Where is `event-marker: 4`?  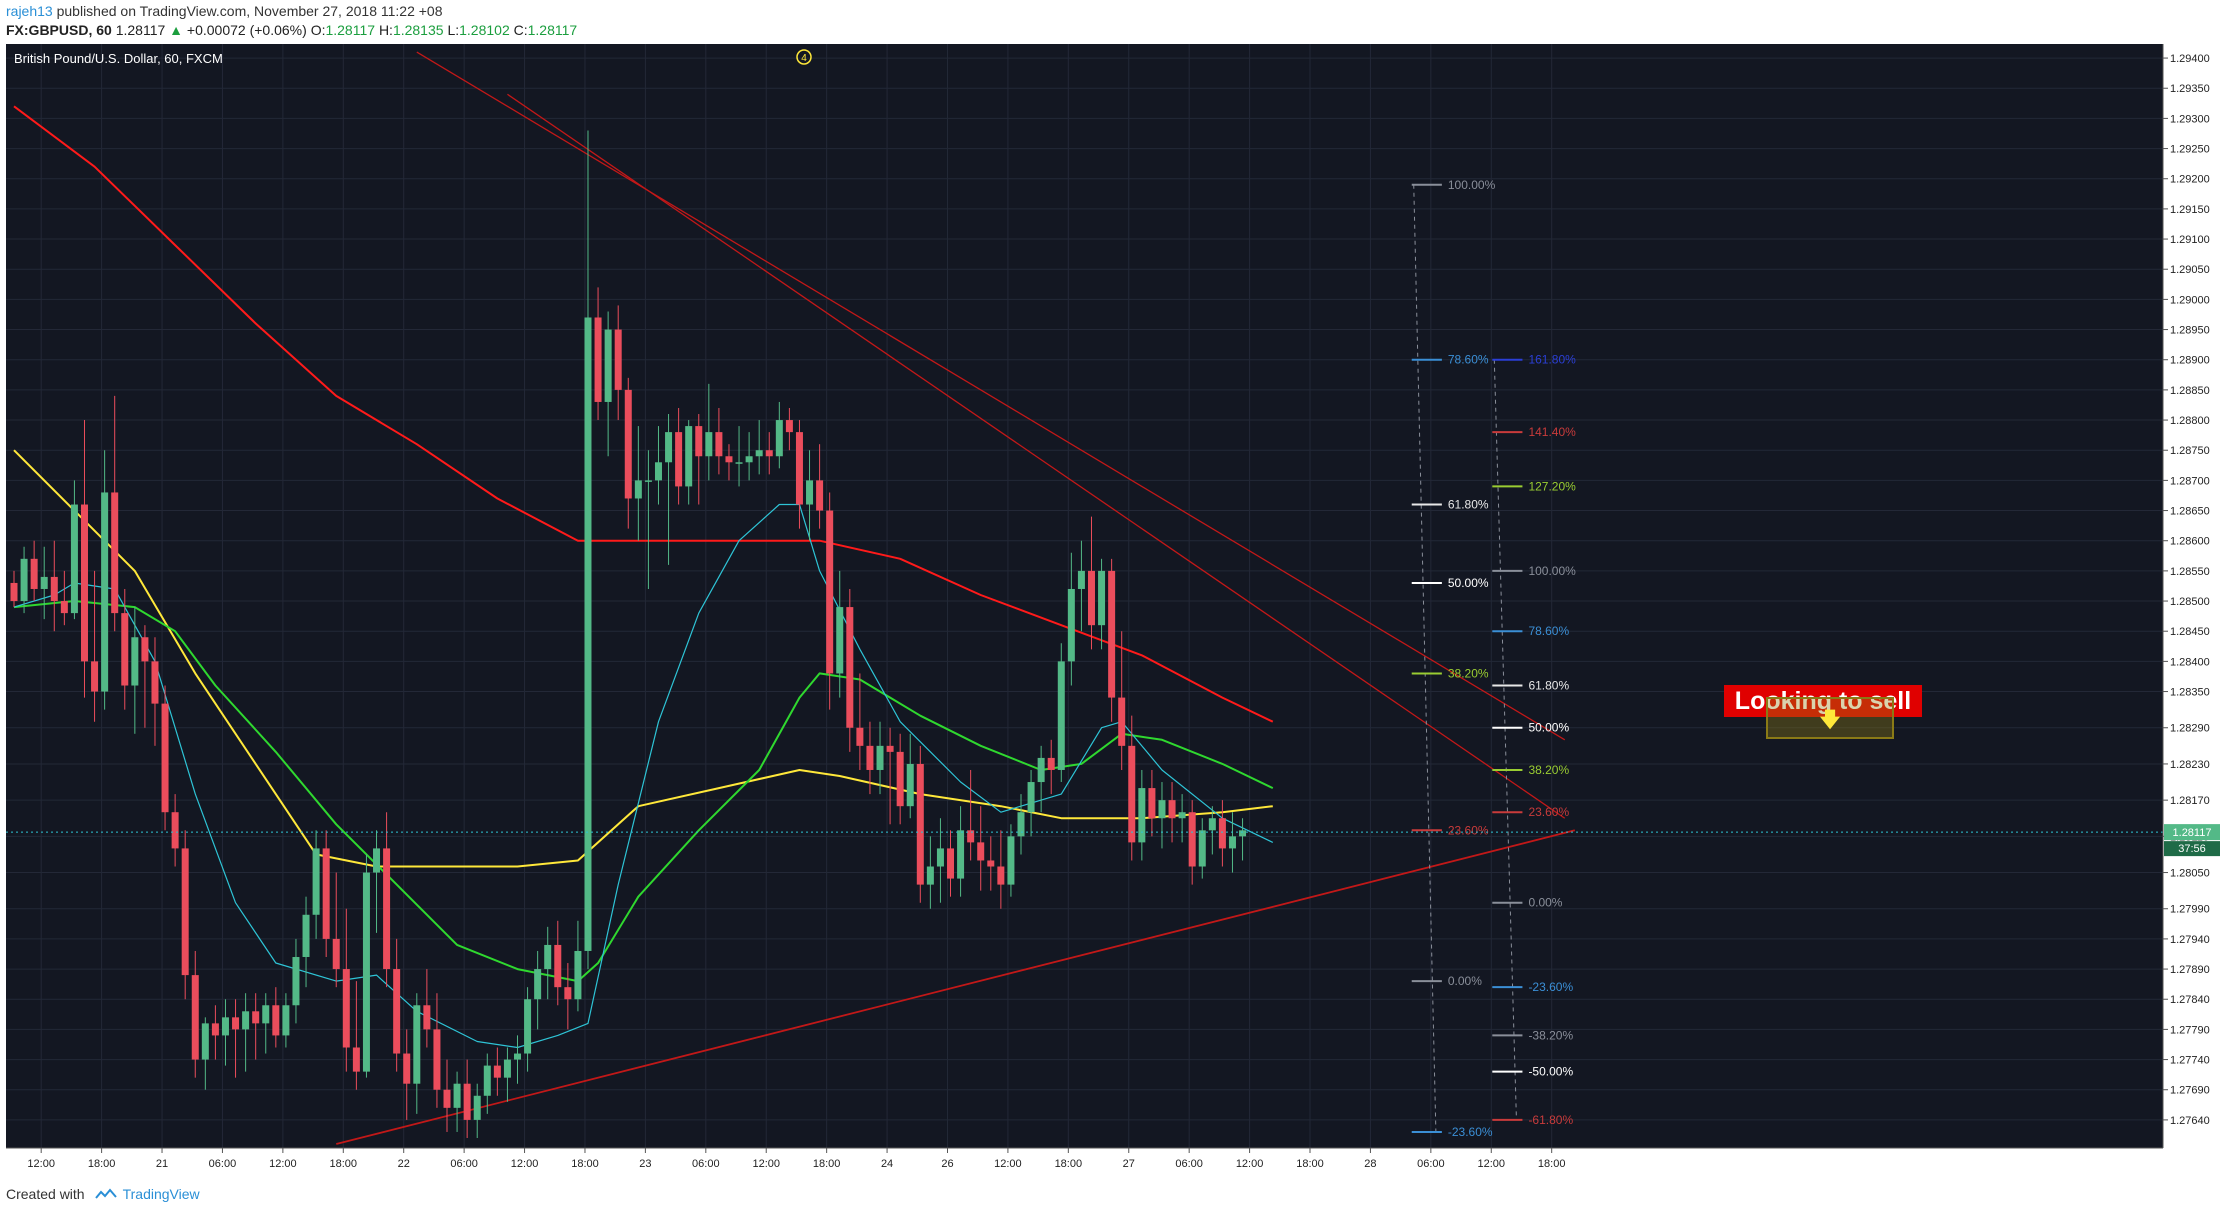 event-marker: 4 is located at coordinates (804, 57).